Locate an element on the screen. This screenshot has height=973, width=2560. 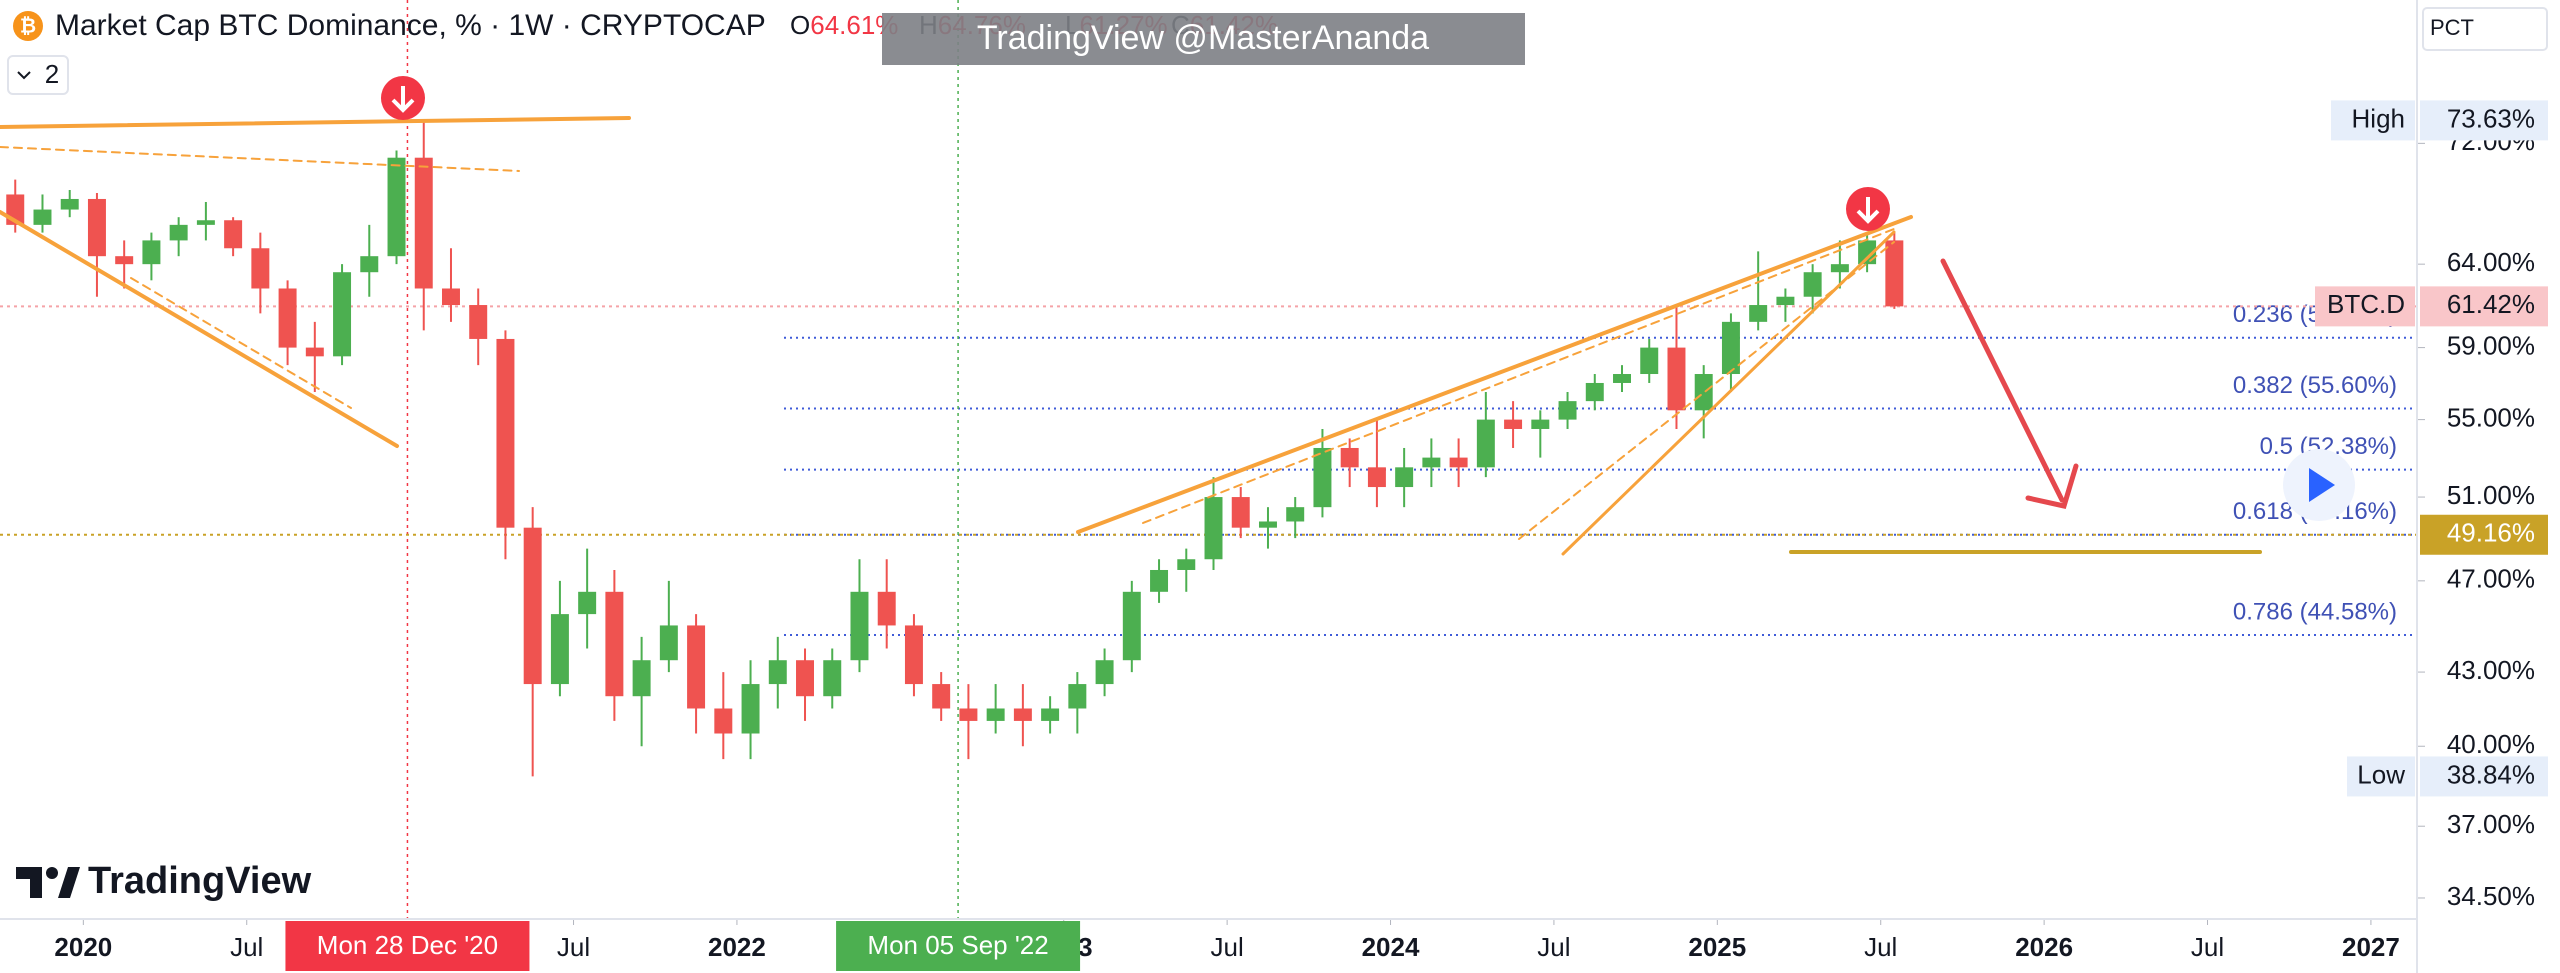
y-tick-label: 37.00% is located at coordinates (2491, 824).